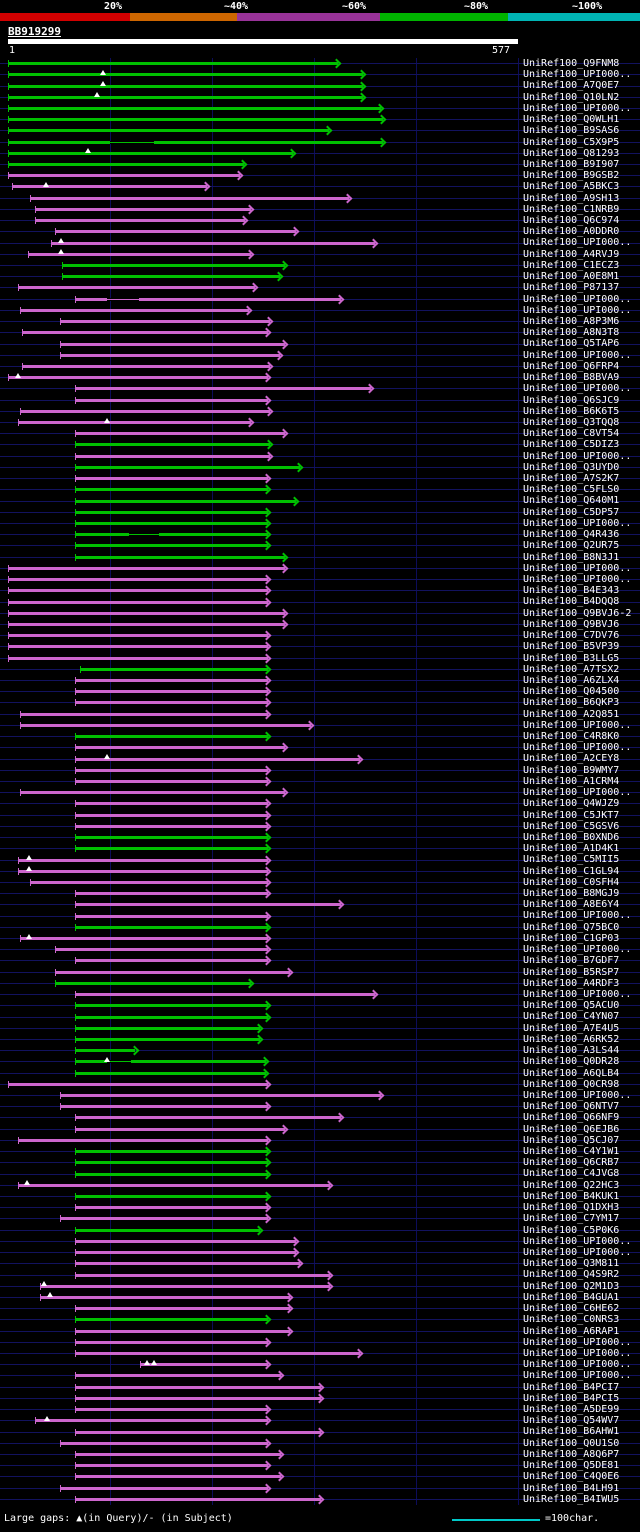 Image resolution: width=640 pixels, height=1532 pixels. Describe the element at coordinates (571, 1039) in the screenshot. I see `hit-label: UniRef100_A6RK52` at that location.